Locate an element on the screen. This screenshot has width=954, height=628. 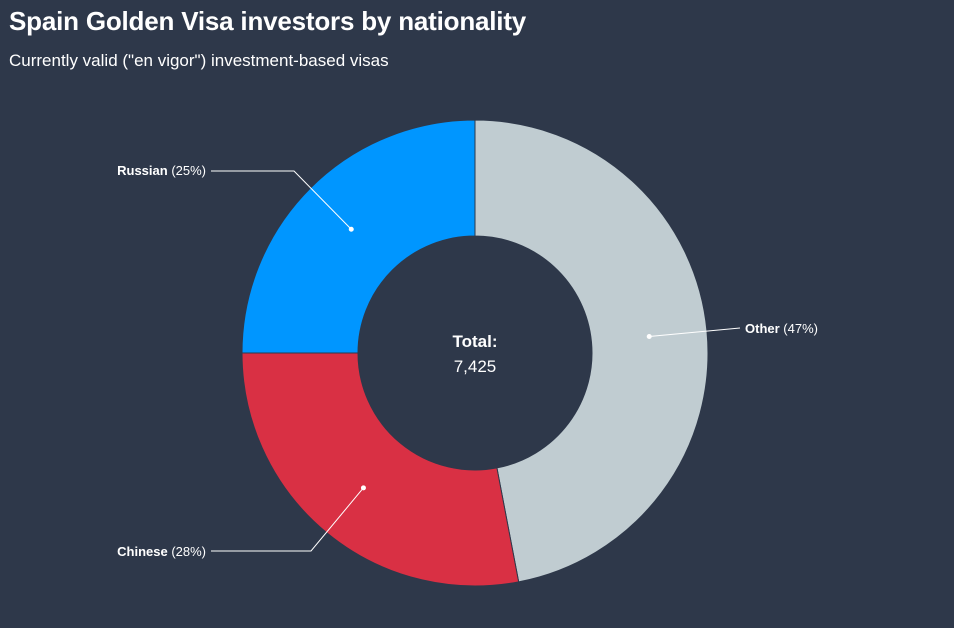
leader-line-russian is located at coordinates (281, 200).